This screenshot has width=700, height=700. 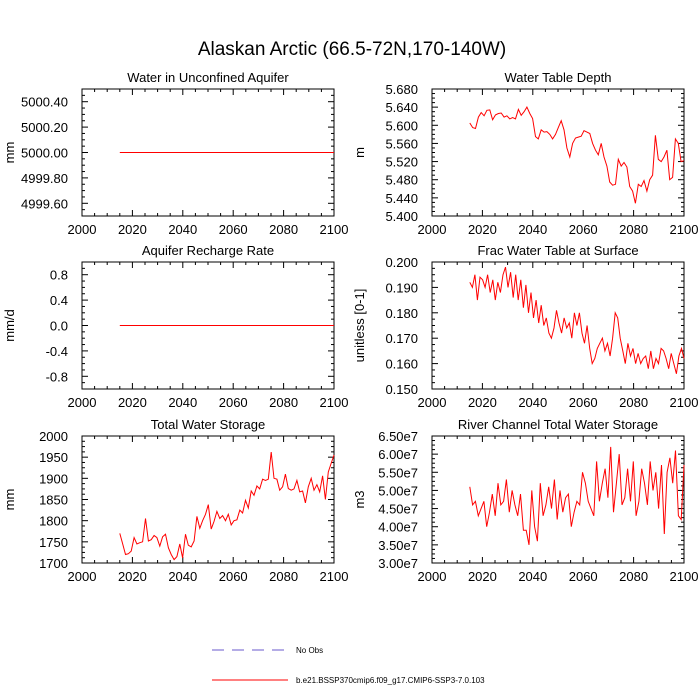 I want to click on y-axis-label: m, so click(x=359, y=152).